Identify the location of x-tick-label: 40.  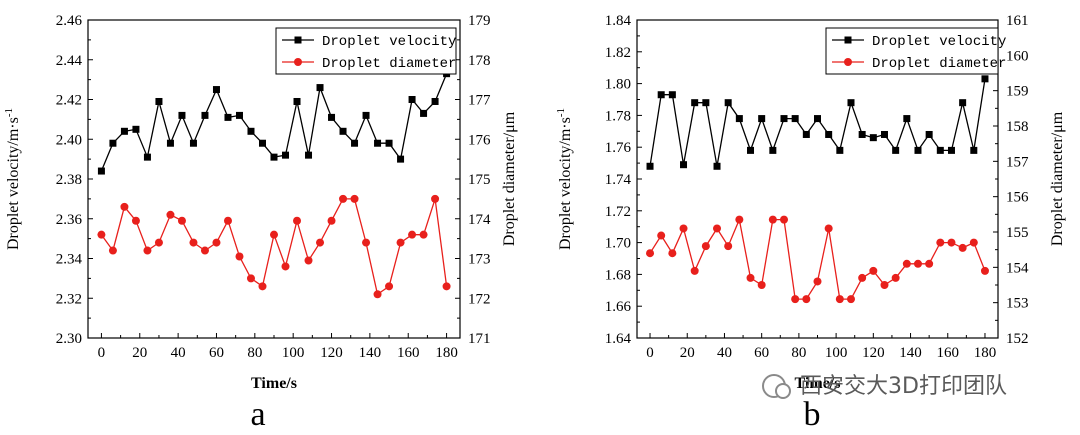
(724, 353).